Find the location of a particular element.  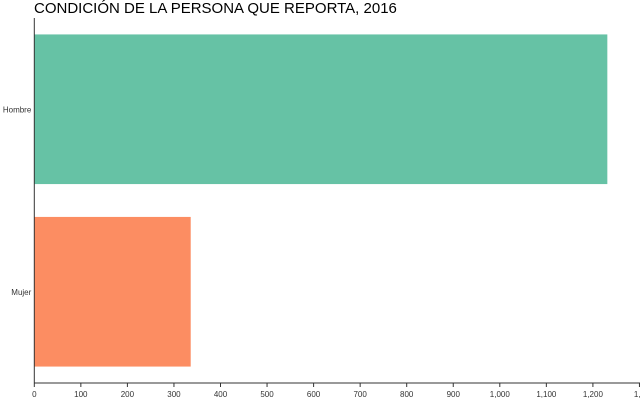

x-tick-label: 900 is located at coordinates (454, 394).